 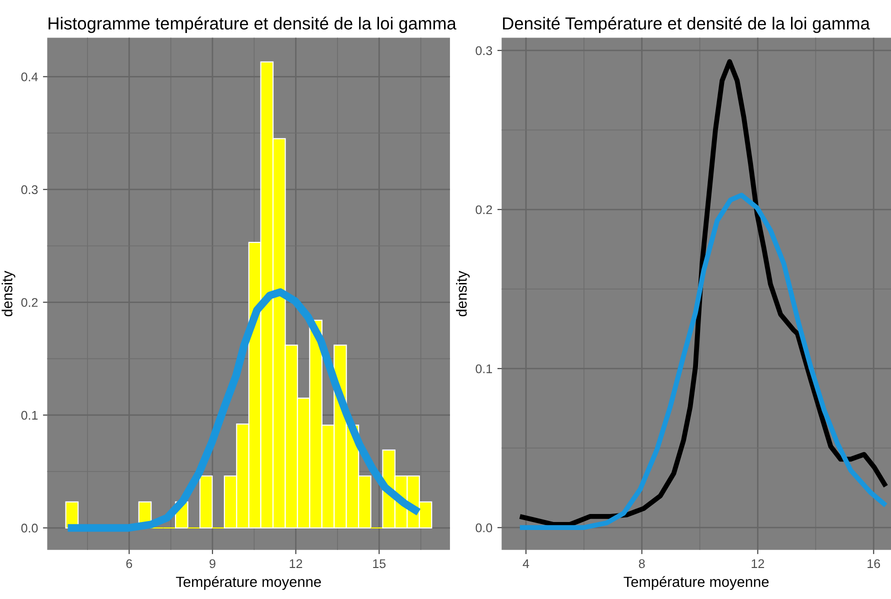 I want to click on chart-title: Histogramme température et densité de la loi gamma, so click(x=252, y=25).